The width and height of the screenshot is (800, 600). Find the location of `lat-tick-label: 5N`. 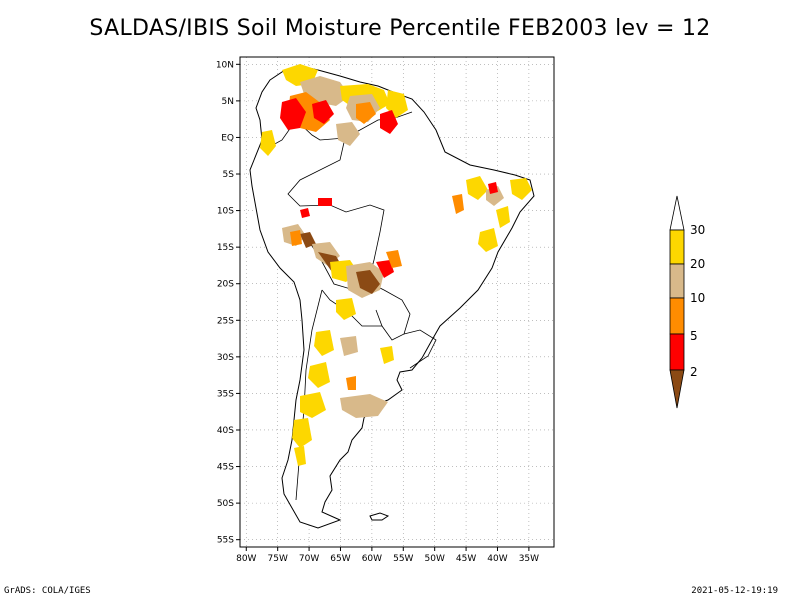

lat-tick-label: 5N is located at coordinates (228, 102).